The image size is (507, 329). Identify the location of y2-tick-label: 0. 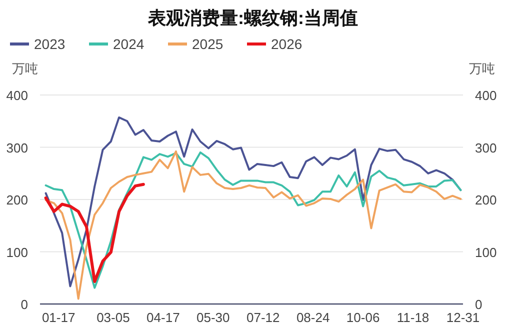
(478, 304).